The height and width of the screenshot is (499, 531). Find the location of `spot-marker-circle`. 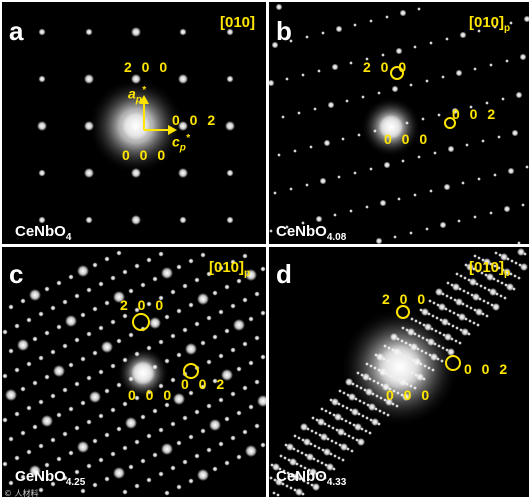

spot-marker-circle is located at coordinates (450, 123).